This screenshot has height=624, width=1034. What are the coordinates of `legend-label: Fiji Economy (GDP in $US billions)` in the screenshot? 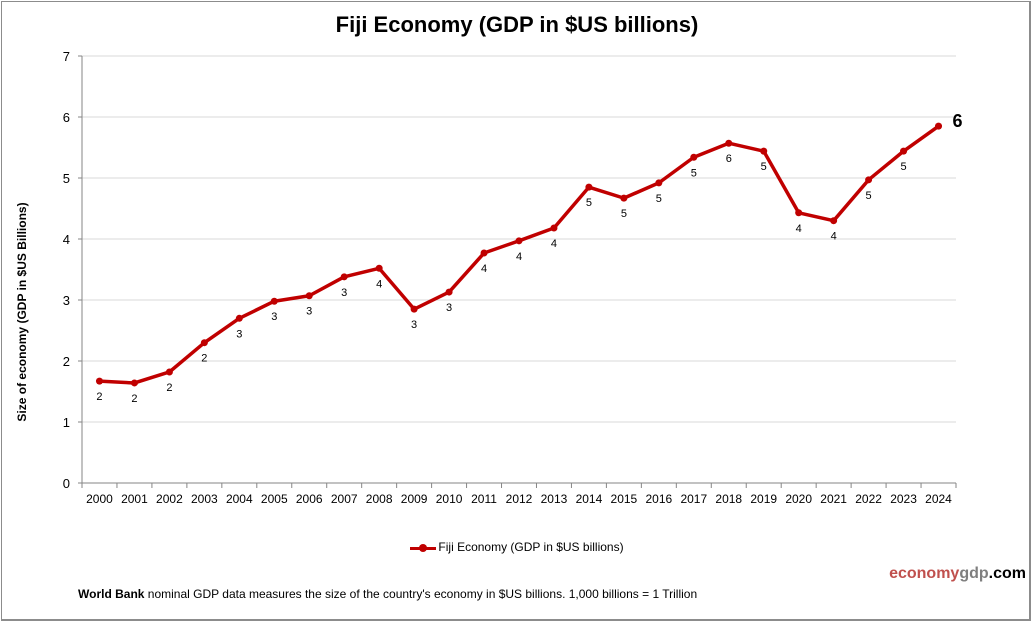 It's located at (531, 547).